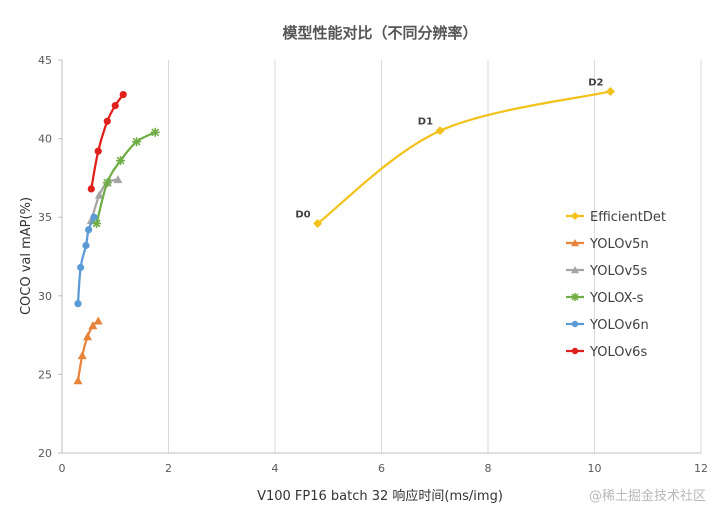 This screenshot has height=524, width=720. I want to click on series-yolov6s, so click(107, 141).